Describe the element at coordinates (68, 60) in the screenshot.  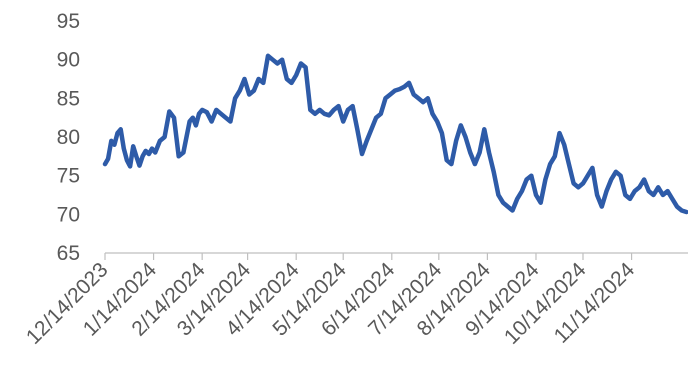
I see `y-tick-label: 90` at that location.